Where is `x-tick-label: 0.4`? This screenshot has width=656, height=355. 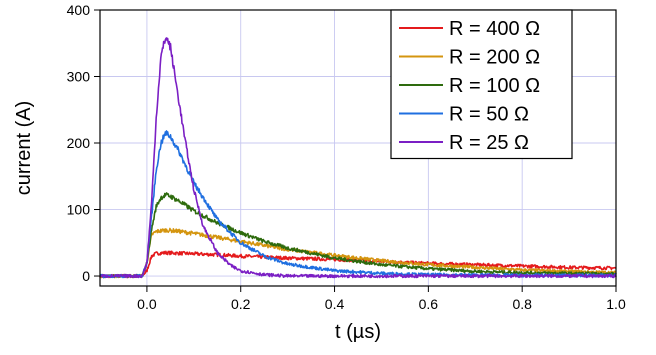
x-tick-label: 0.4 is located at coordinates (335, 304).